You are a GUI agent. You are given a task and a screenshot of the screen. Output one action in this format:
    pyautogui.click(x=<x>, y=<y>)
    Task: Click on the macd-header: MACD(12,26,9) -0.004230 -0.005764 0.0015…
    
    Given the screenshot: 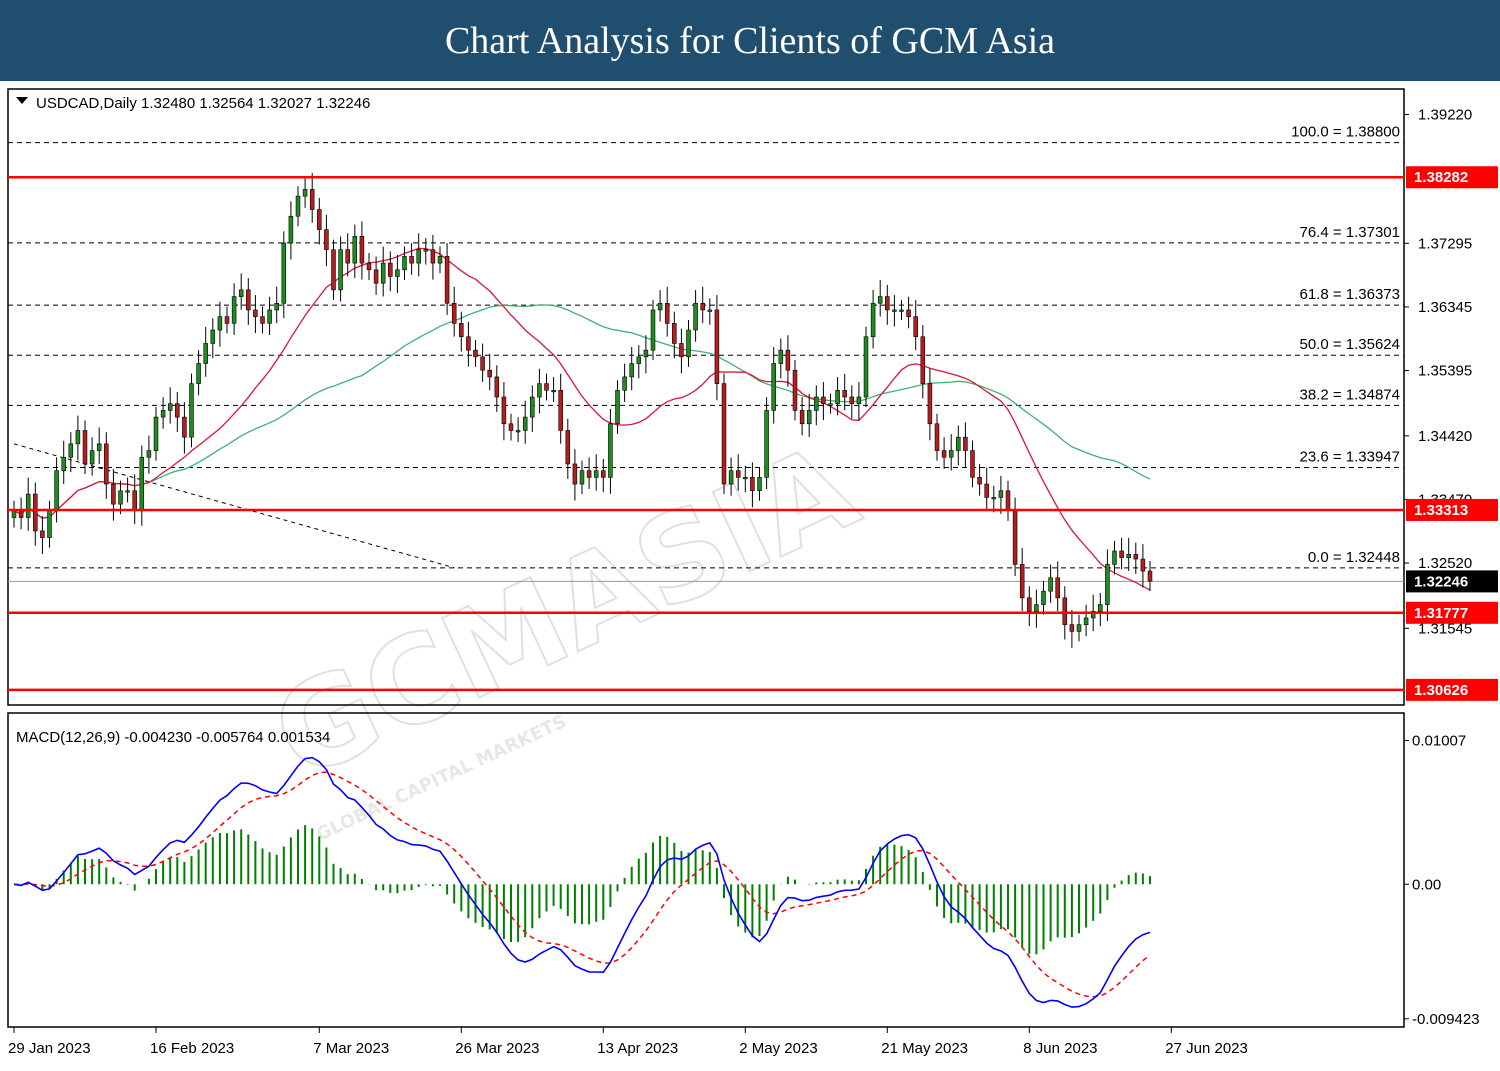 What is the action you would take?
    pyautogui.click(x=173, y=737)
    